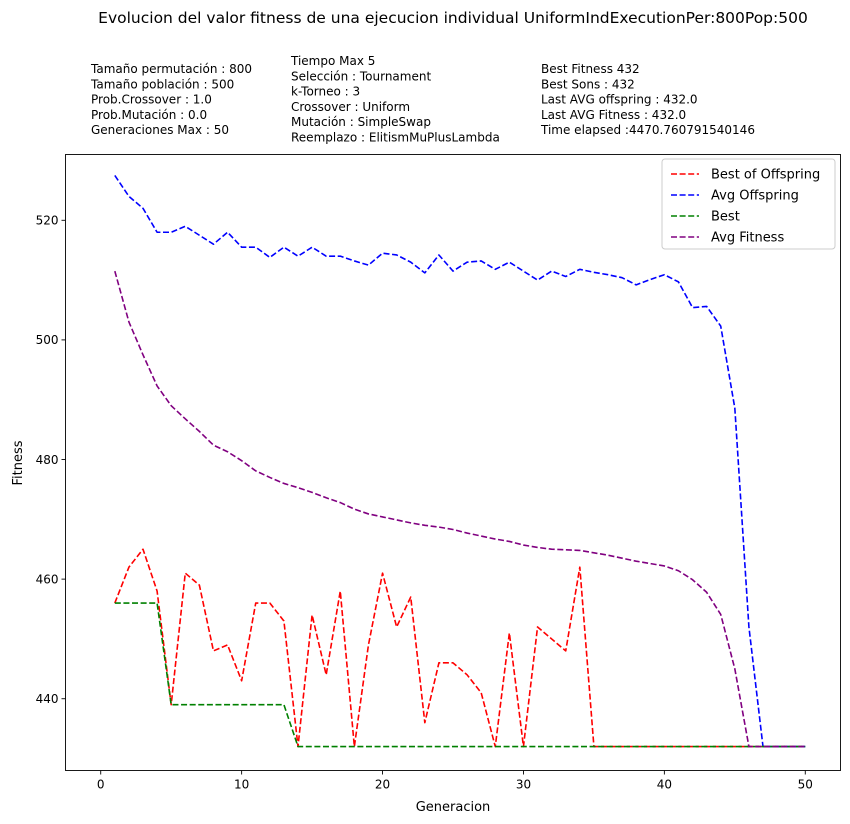 The image size is (850, 824). I want to click on info-line: Time elapsed :4470.760791540146, so click(647, 130).